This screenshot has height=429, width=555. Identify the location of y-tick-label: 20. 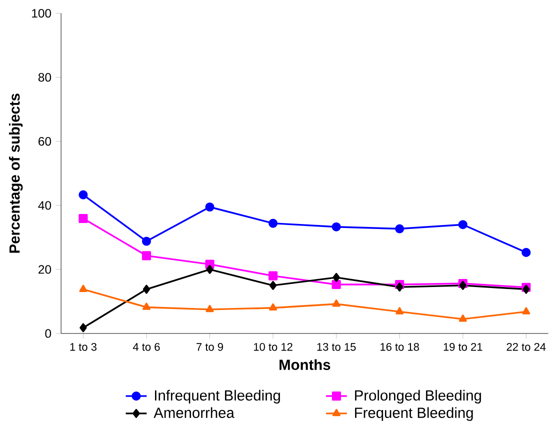
(45, 269).